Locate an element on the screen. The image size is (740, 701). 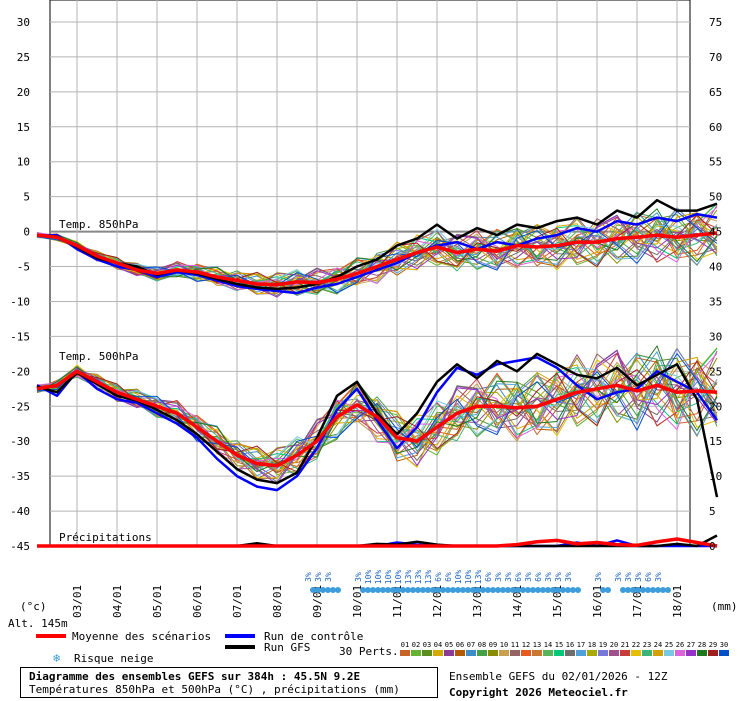
perturbation-line is located at coordinates (377, 248).